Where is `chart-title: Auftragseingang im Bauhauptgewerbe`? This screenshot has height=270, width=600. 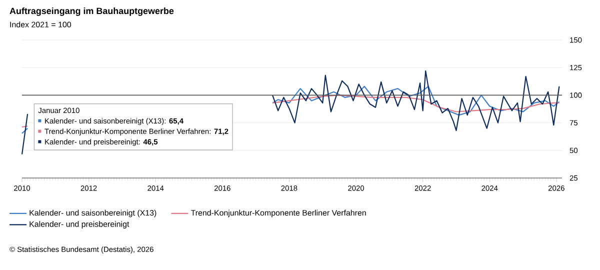
chart-title: Auftragseingang im Bauhauptgewerbe is located at coordinates (92, 12).